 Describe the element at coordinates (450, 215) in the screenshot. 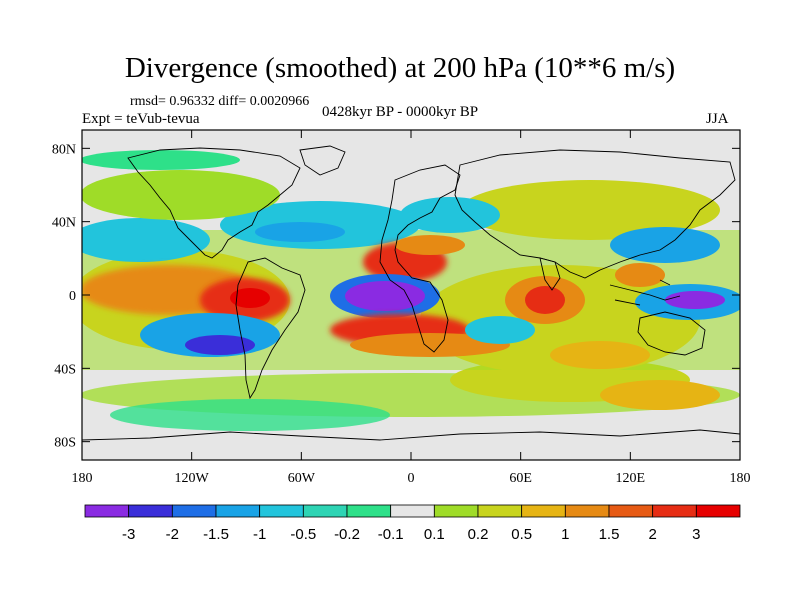

I see `field-asia-cyan` at that location.